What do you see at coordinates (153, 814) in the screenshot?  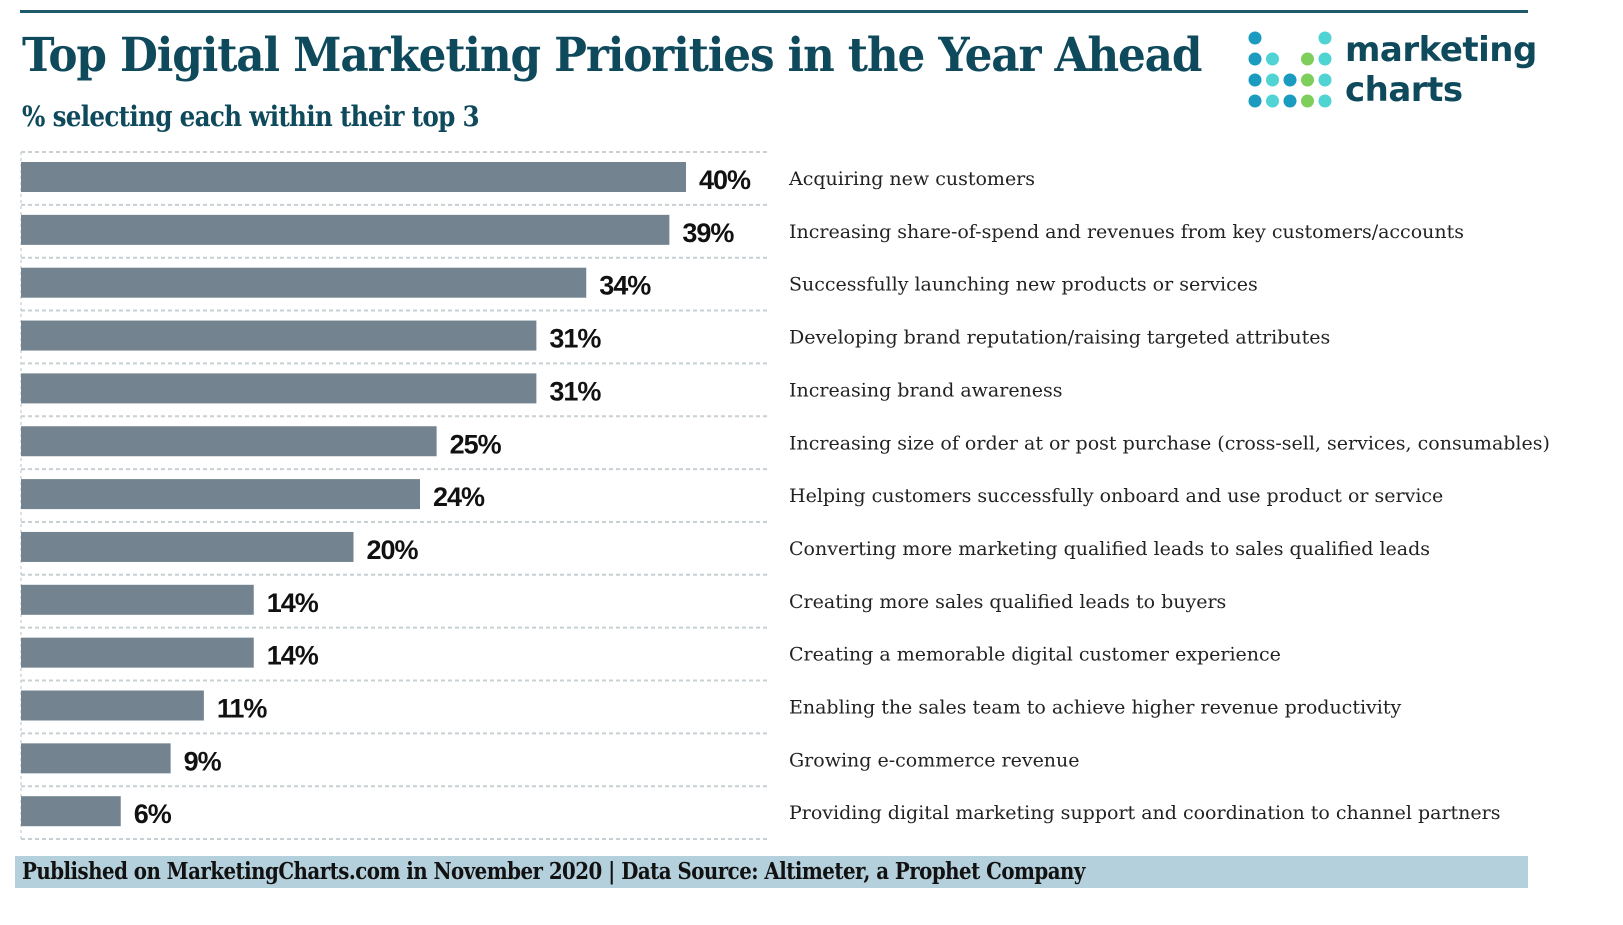 I see `data-label: 6%` at bounding box center [153, 814].